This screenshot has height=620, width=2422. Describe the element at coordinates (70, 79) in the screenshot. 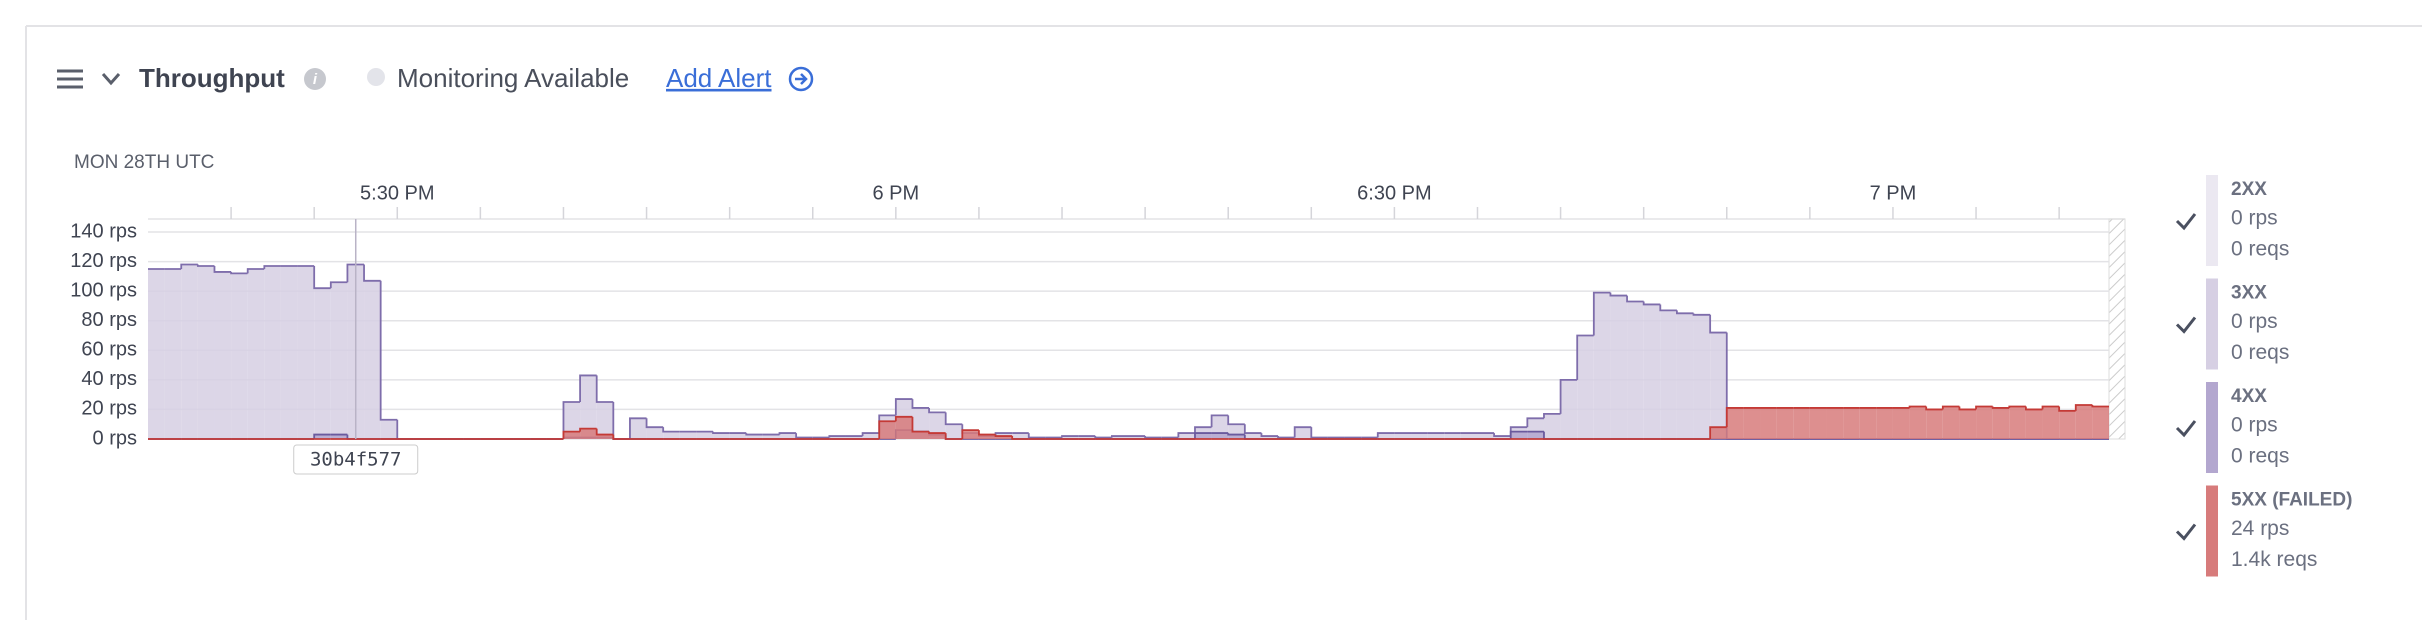

I see `menu-icon` at that location.